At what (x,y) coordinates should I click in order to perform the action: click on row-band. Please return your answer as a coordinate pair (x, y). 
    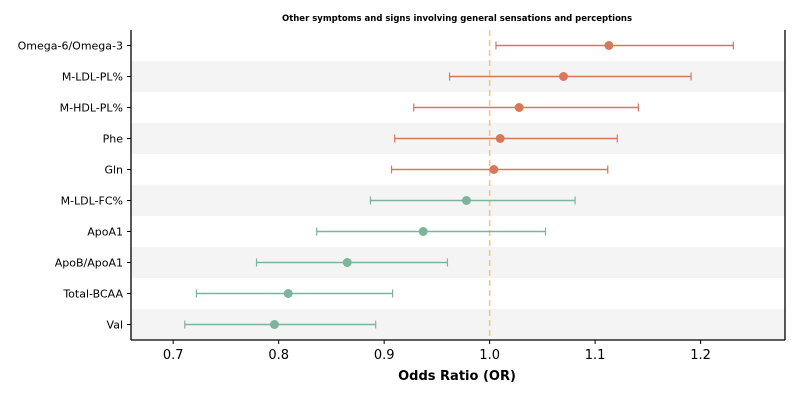
    Looking at the image, I should click on (458, 262).